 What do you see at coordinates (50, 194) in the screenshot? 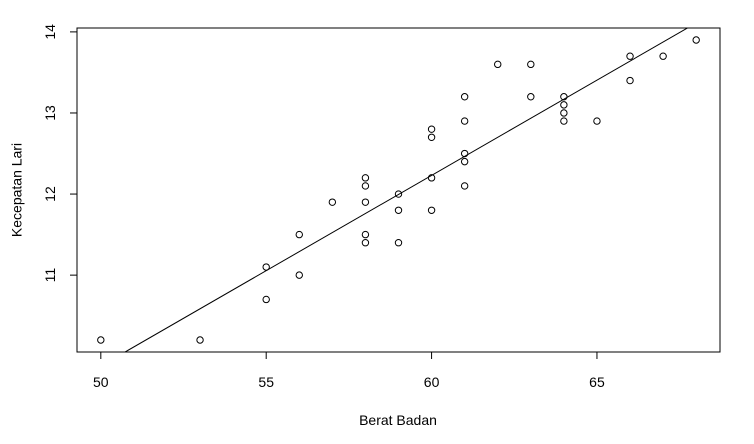
I see `y-tick-label: 12` at bounding box center [50, 194].